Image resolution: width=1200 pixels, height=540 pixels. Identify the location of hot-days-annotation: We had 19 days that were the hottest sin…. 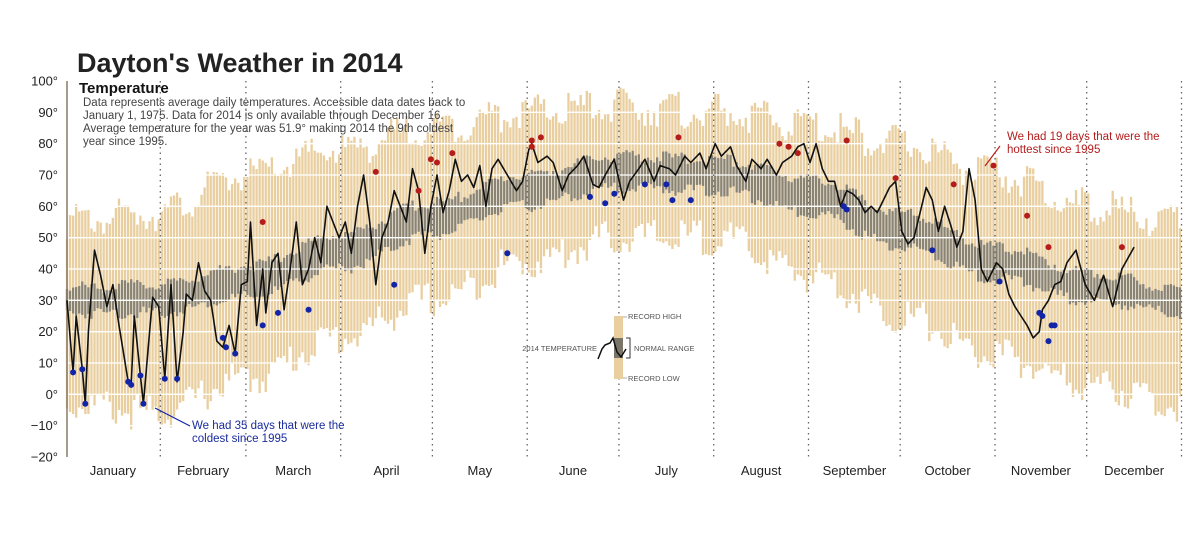
(1083, 143).